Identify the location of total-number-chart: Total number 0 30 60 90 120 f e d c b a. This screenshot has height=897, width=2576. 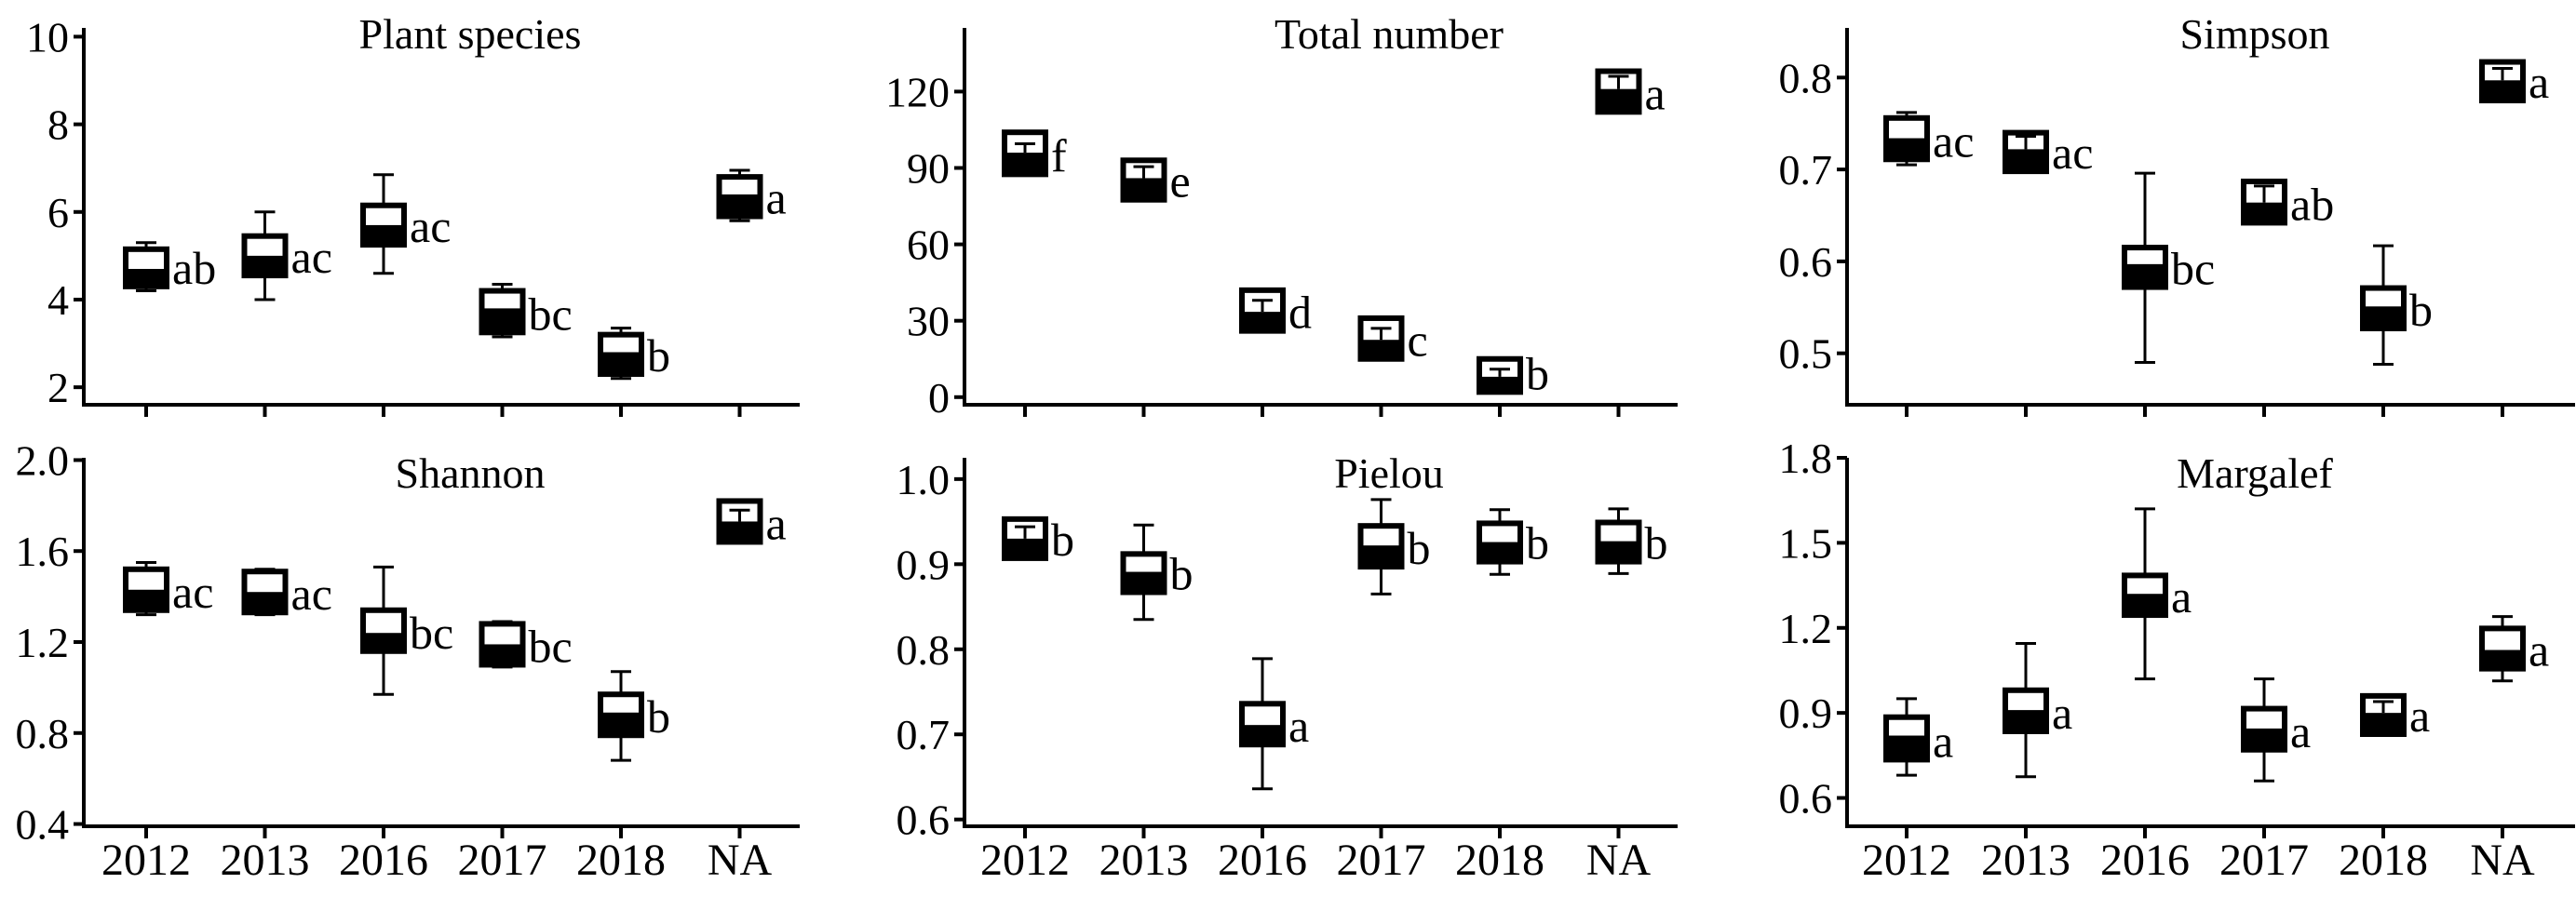
(1281, 216).